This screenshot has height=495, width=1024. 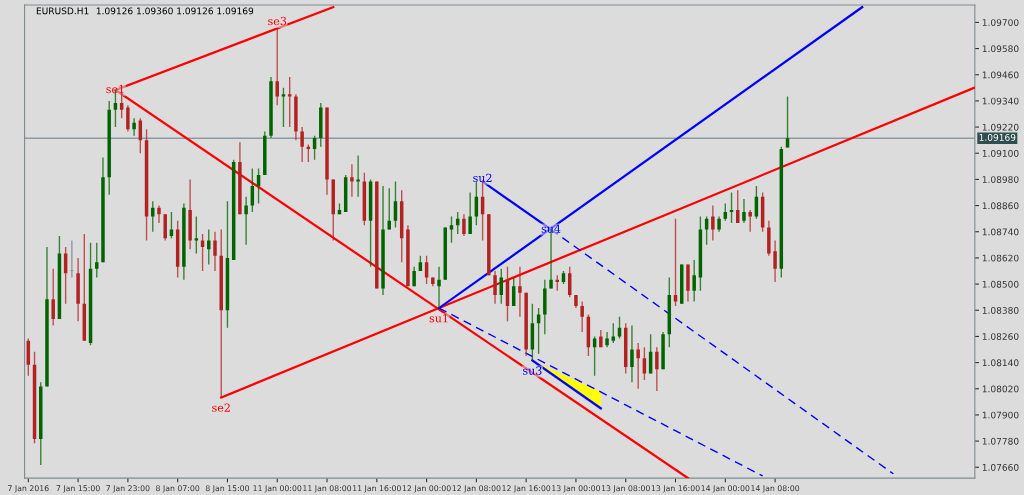 I want to click on ref-line-label: 1.09169, so click(x=997, y=137).